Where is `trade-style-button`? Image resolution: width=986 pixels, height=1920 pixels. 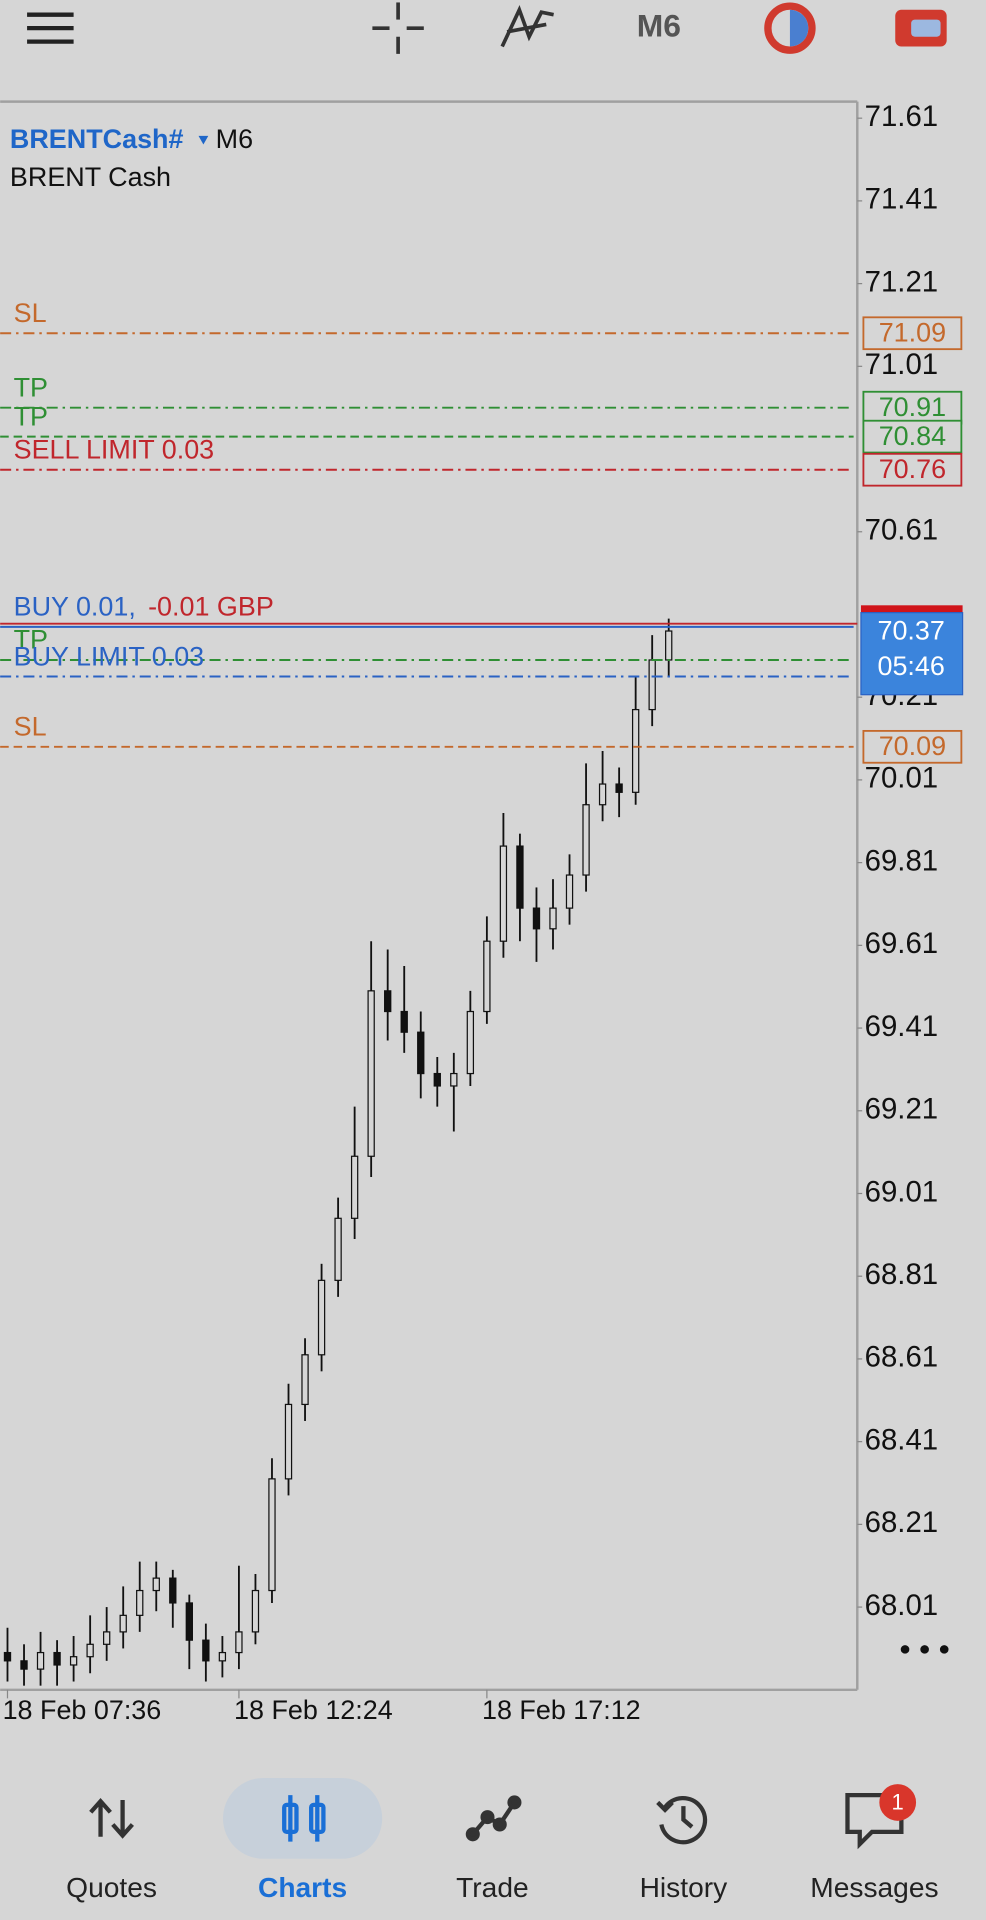 trade-style-button is located at coordinates (790, 28).